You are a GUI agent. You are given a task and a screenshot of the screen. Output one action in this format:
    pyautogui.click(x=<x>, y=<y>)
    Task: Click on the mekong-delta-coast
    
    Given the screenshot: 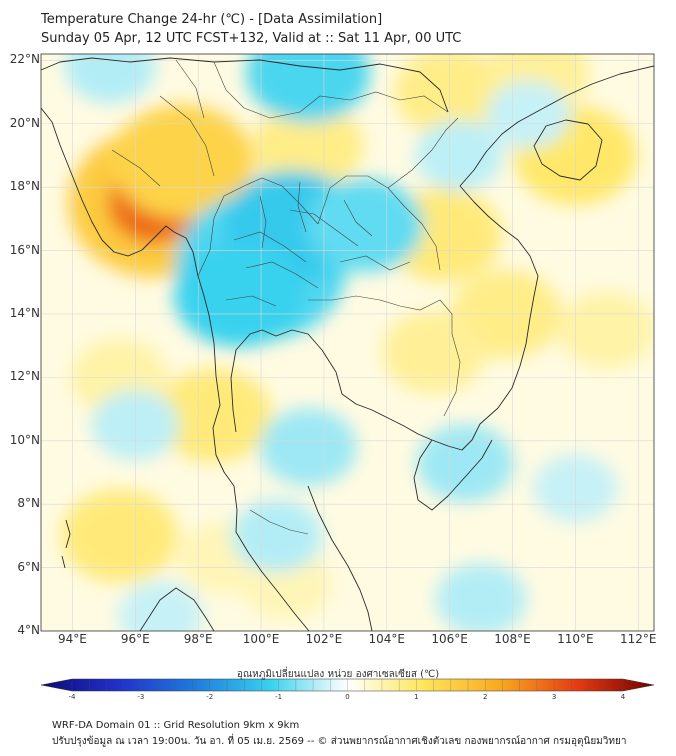 What is the action you would take?
    pyautogui.click(x=453, y=475)
    